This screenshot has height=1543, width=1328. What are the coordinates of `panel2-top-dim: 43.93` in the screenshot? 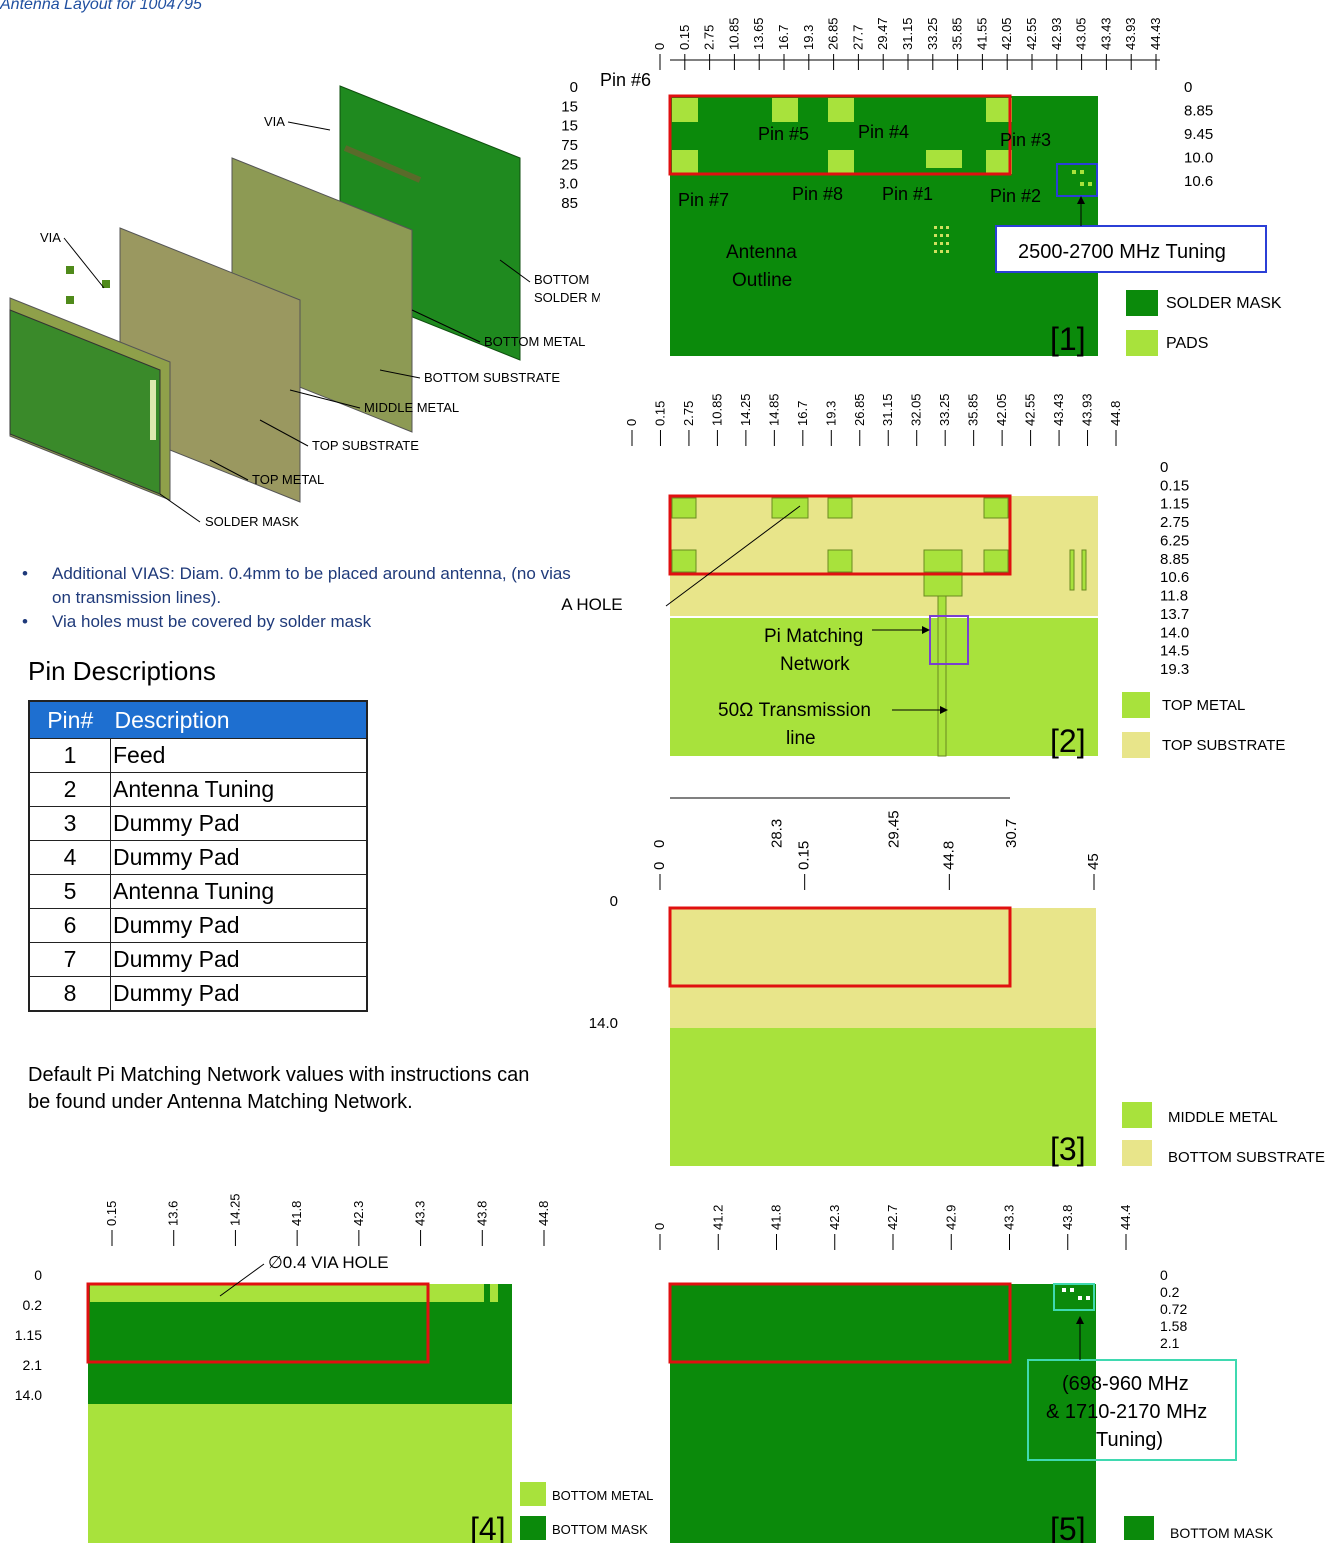 It's located at (1087, 409).